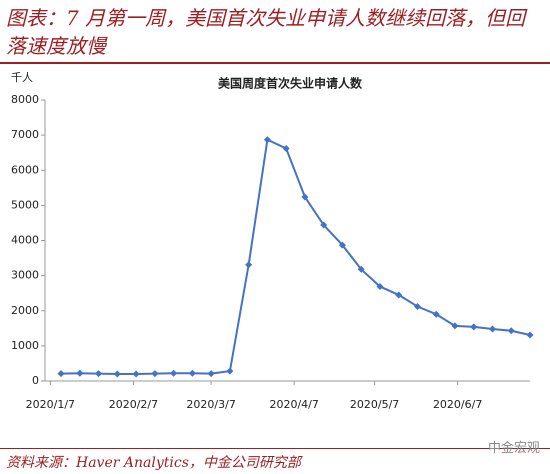 The image size is (550, 474). I want to click on source: 资料来源：Haver Analytics，中金公司研究部, so click(153, 463).